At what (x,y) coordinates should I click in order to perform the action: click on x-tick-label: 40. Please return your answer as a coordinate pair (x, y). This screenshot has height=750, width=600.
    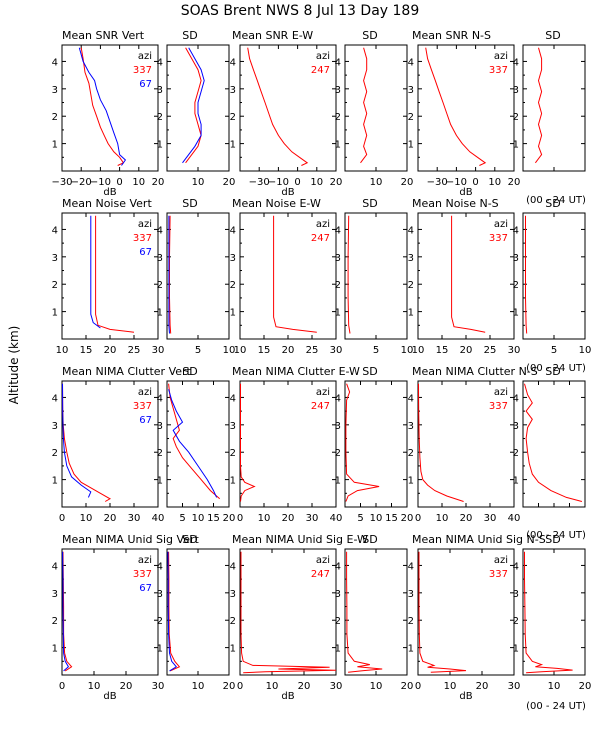
    Looking at the image, I should click on (158, 518).